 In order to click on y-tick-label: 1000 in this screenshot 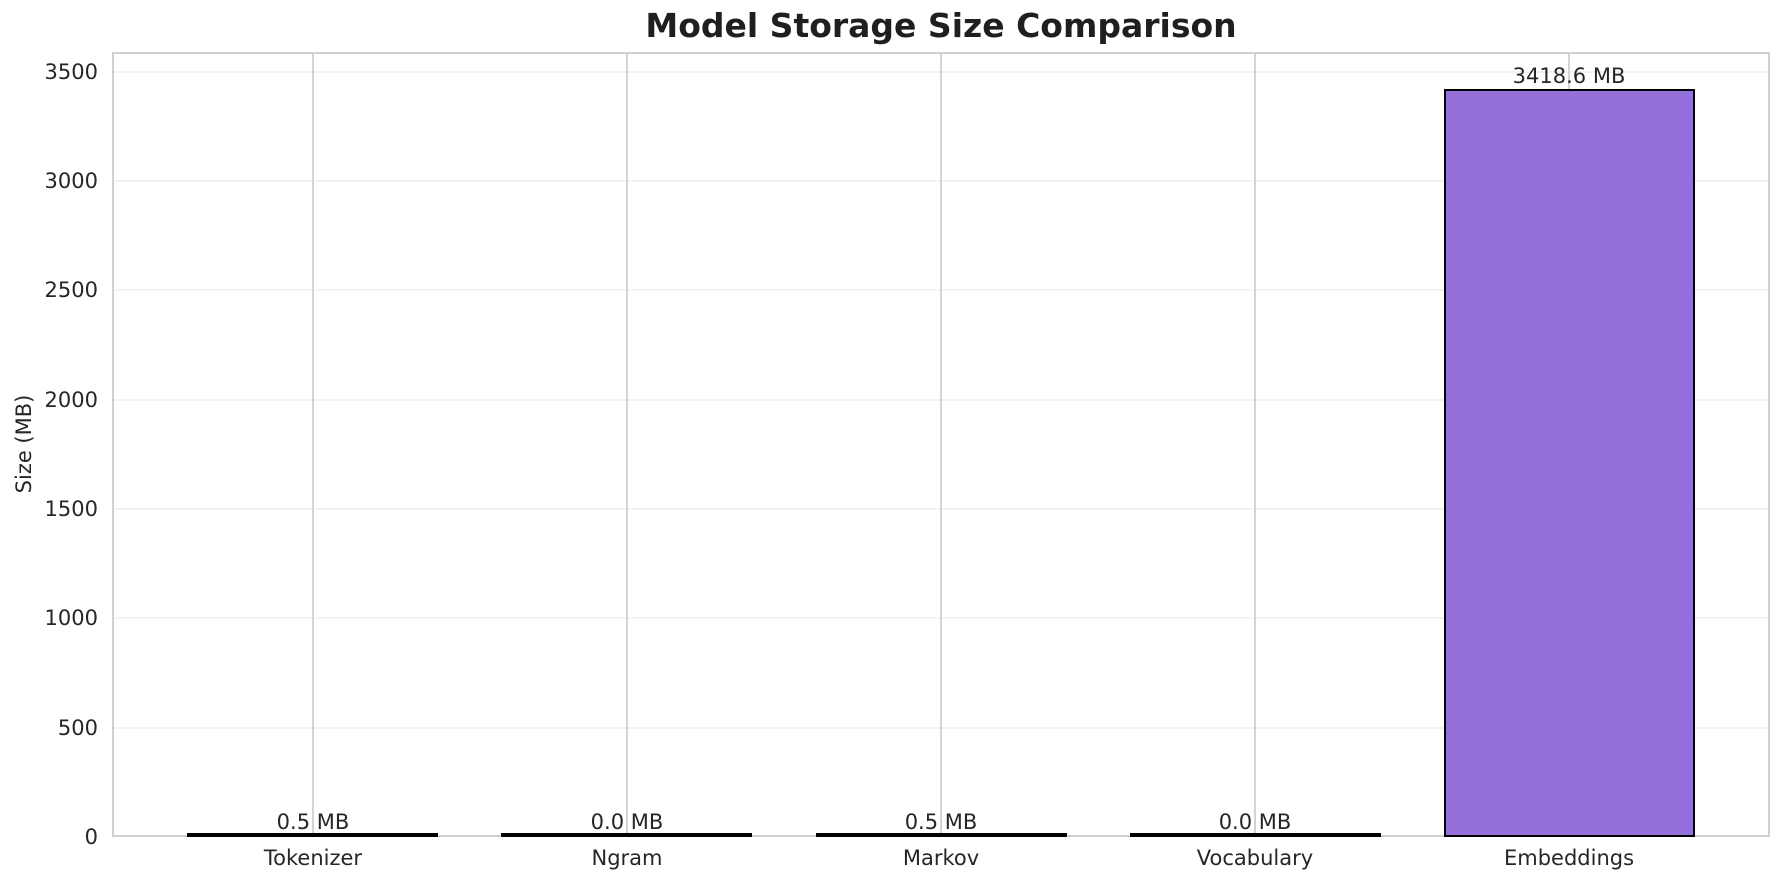, I will do `click(71, 618)`.